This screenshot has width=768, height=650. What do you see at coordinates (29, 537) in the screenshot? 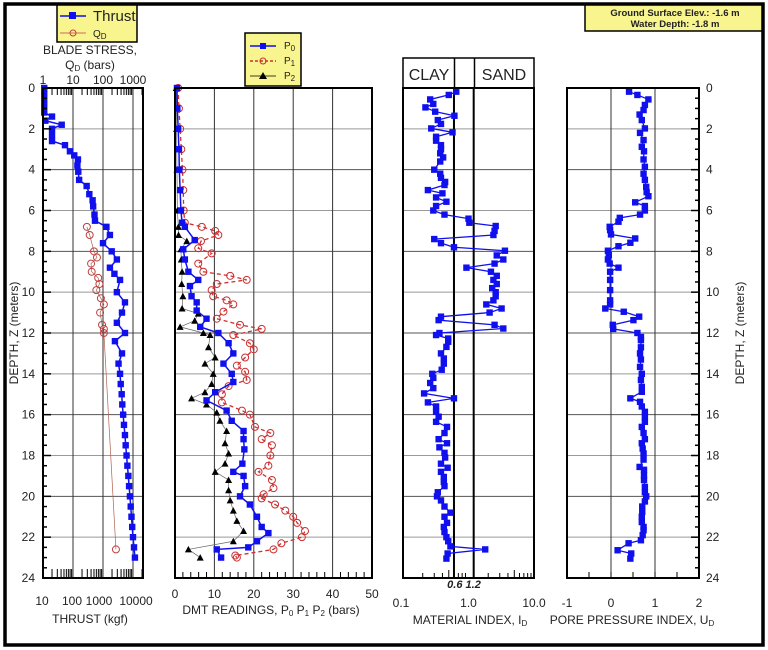
I see `depth-tick-label: 22` at bounding box center [29, 537].